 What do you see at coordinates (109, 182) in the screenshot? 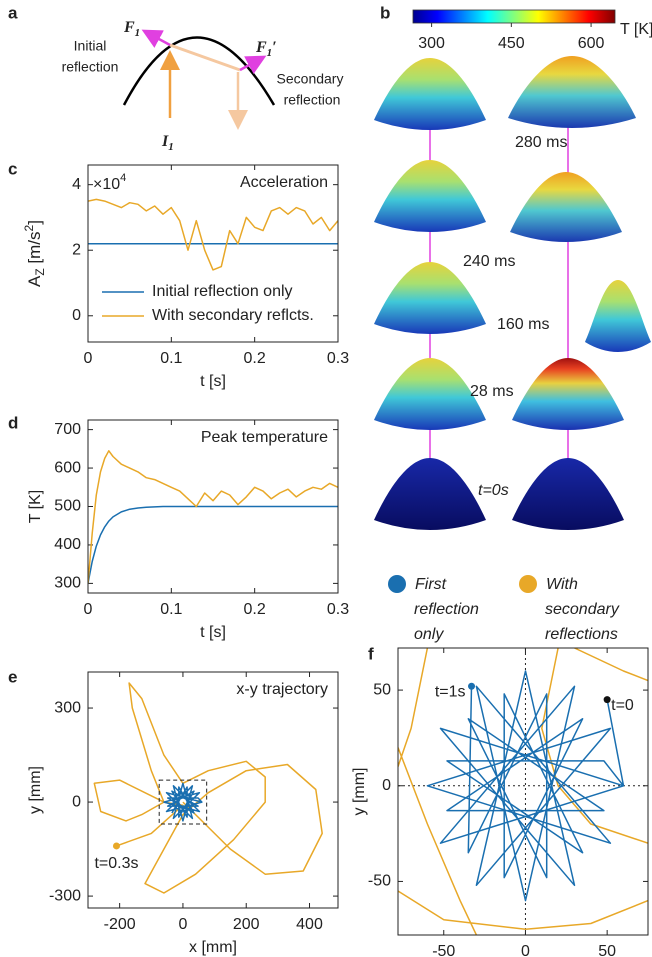
I see `multiplier: ×10⁴` at bounding box center [109, 182].